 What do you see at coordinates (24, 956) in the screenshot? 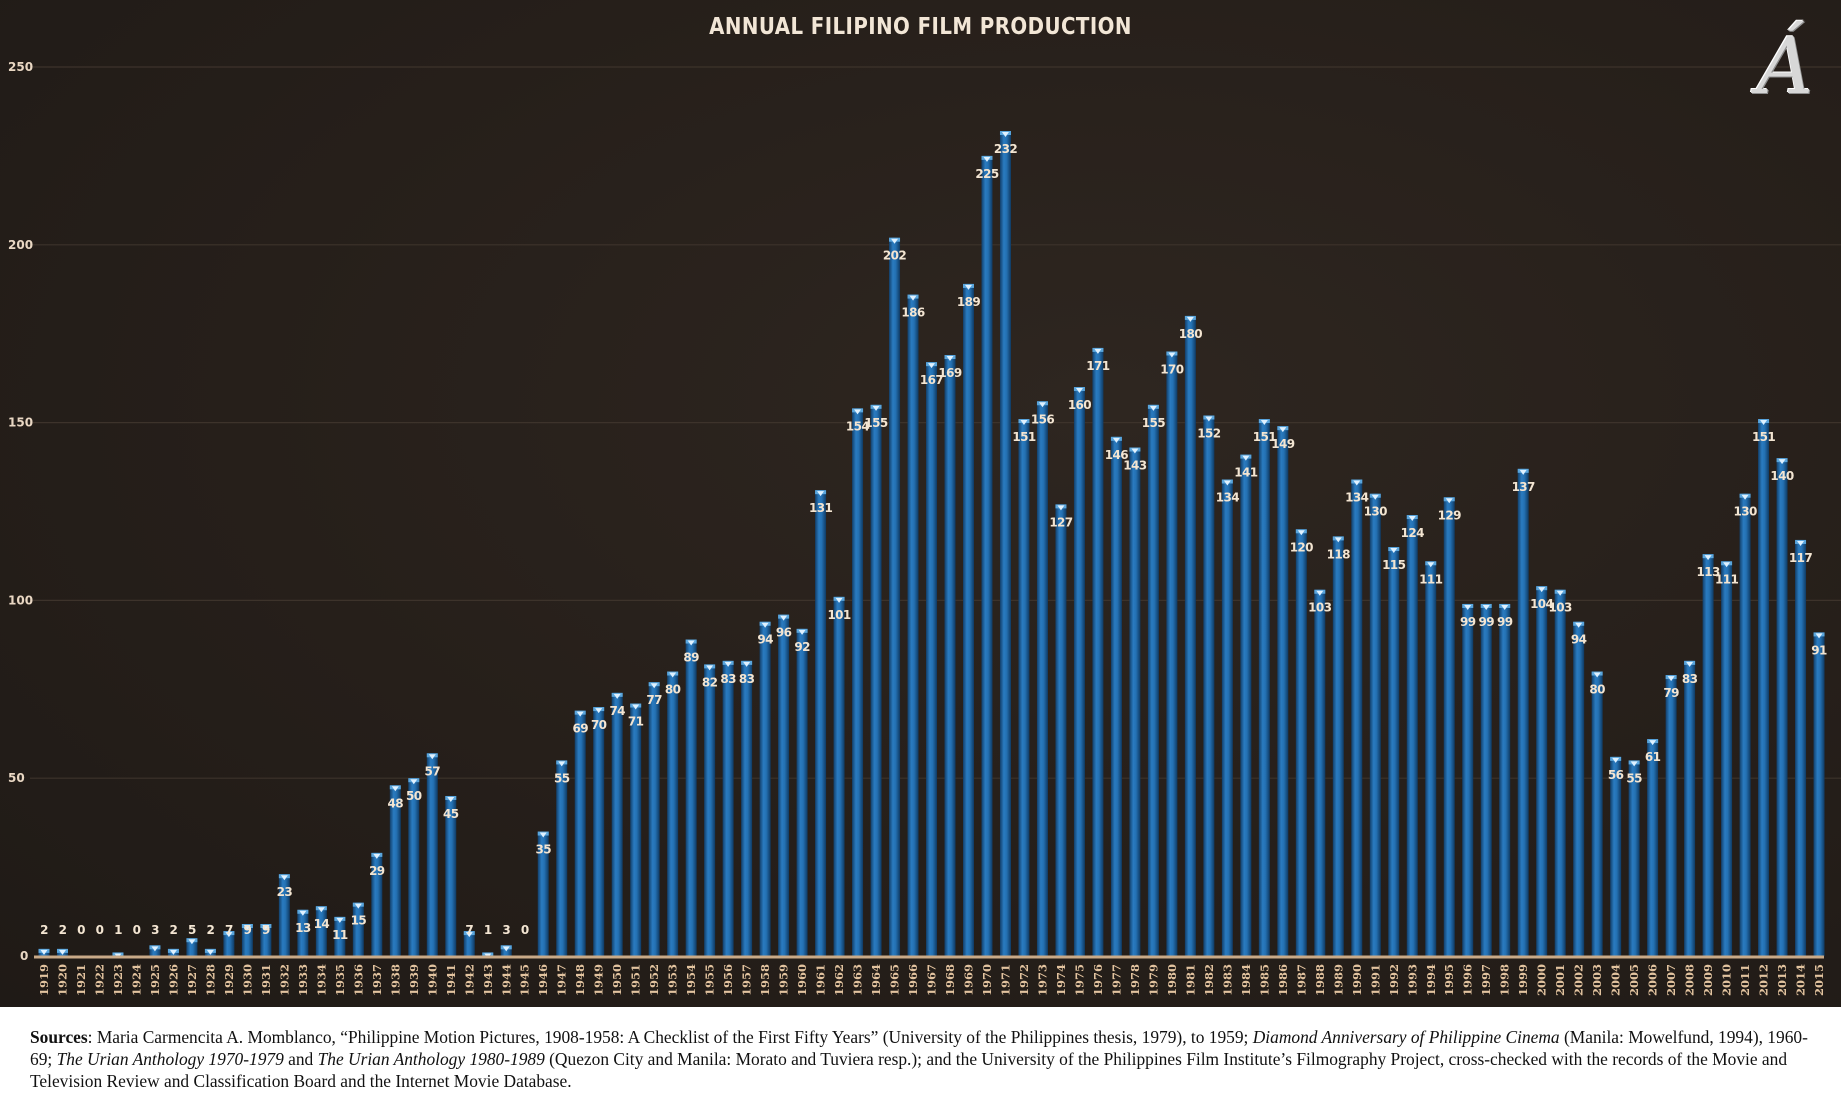
I see `y-tick-label: 0` at bounding box center [24, 956].